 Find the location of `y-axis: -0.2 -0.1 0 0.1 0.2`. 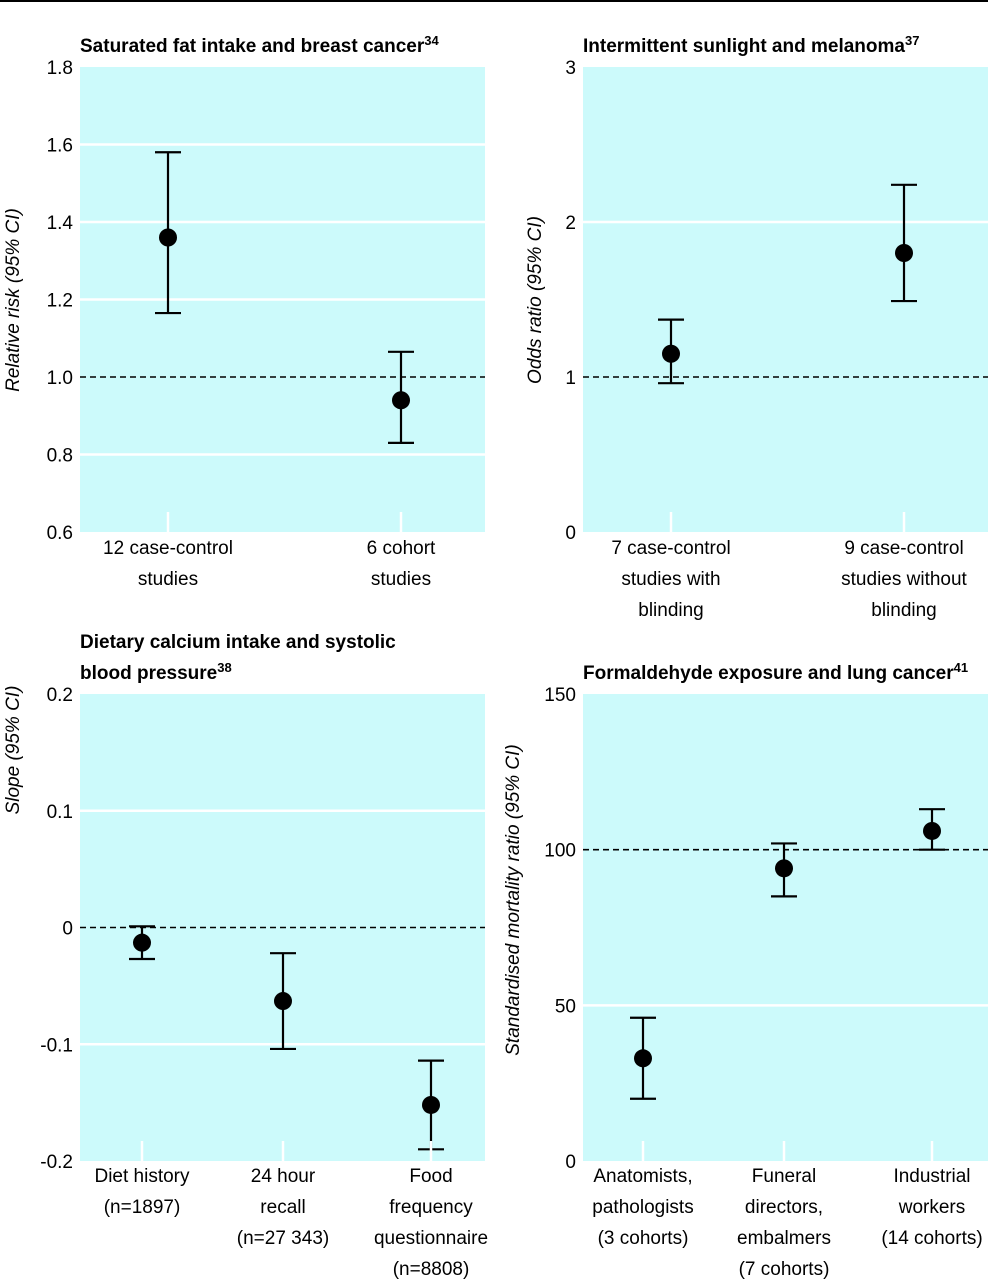

y-axis: -0.2 -0.1 0 0.1 0.2 is located at coordinates (56, 929).